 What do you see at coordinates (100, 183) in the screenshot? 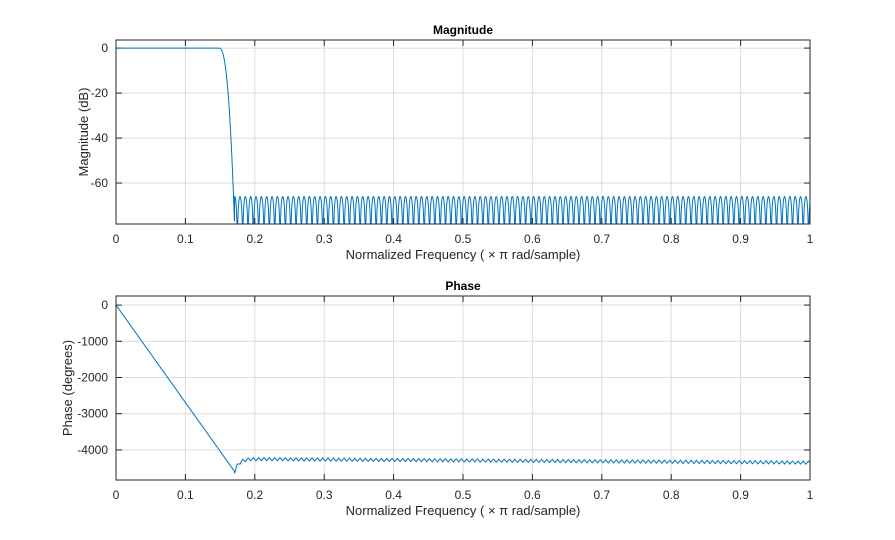
I see `y-tick-label: -60` at bounding box center [100, 183].